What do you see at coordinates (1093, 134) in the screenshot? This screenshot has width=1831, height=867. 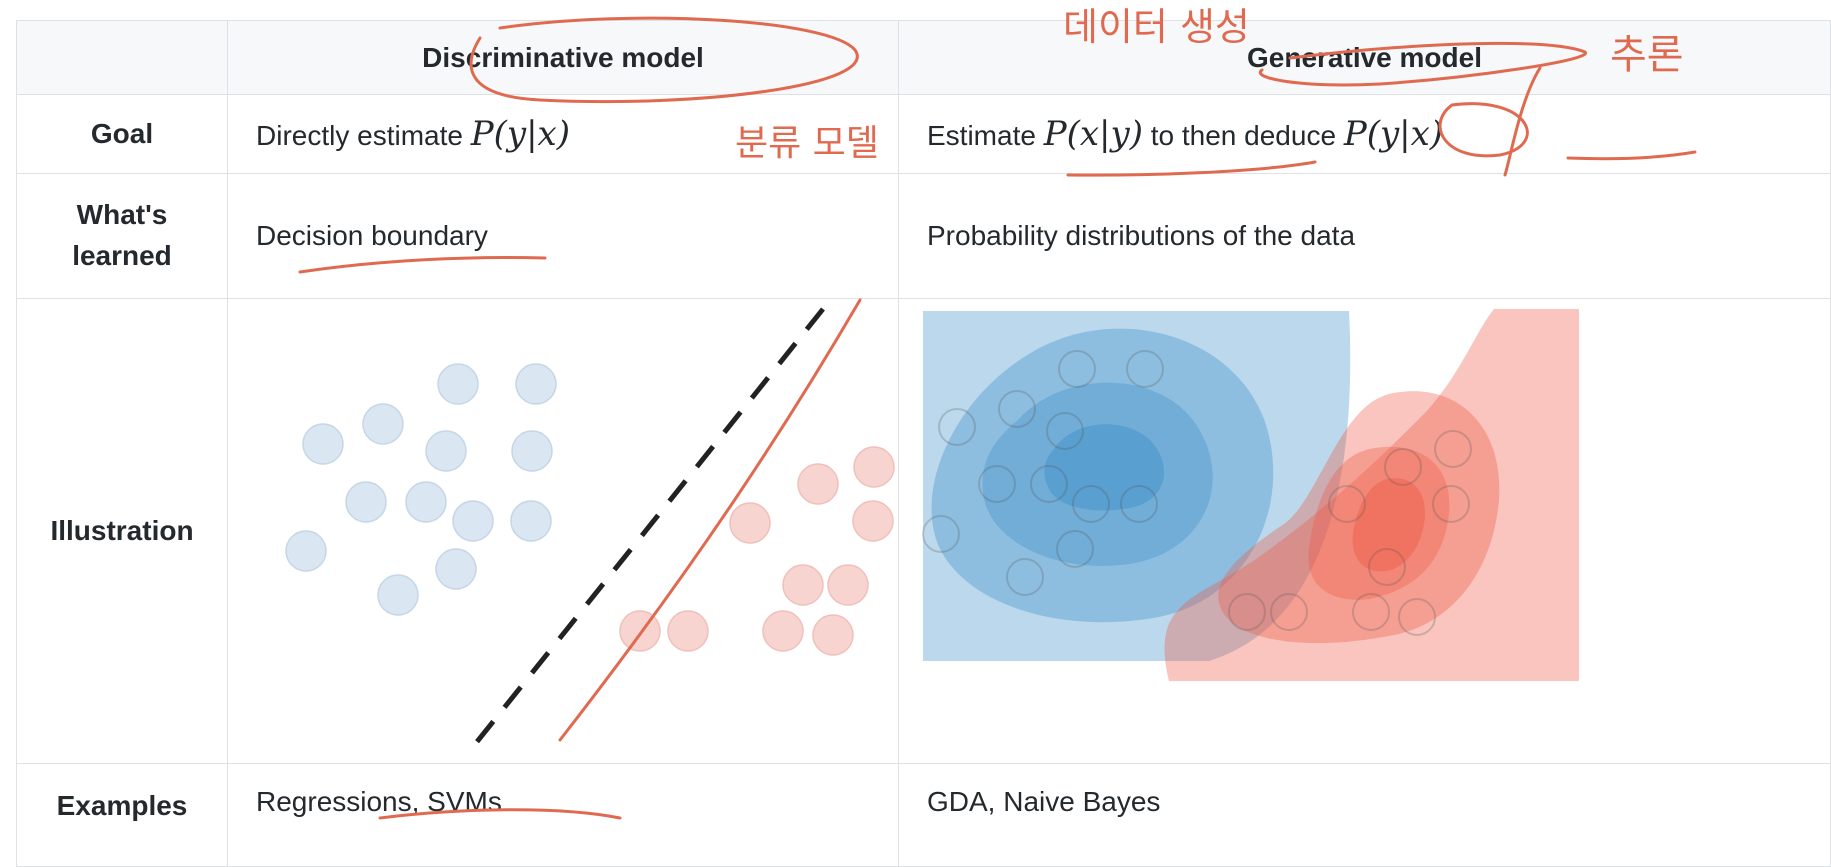 I see `goal-gen-math1: P(x|y)` at bounding box center [1093, 134].